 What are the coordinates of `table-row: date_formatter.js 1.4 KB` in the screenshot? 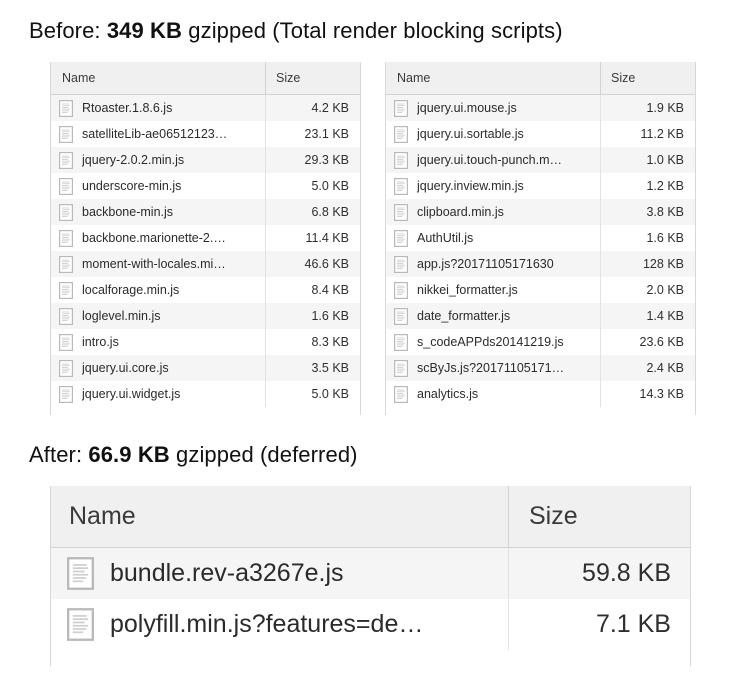 It's located at (540, 316).